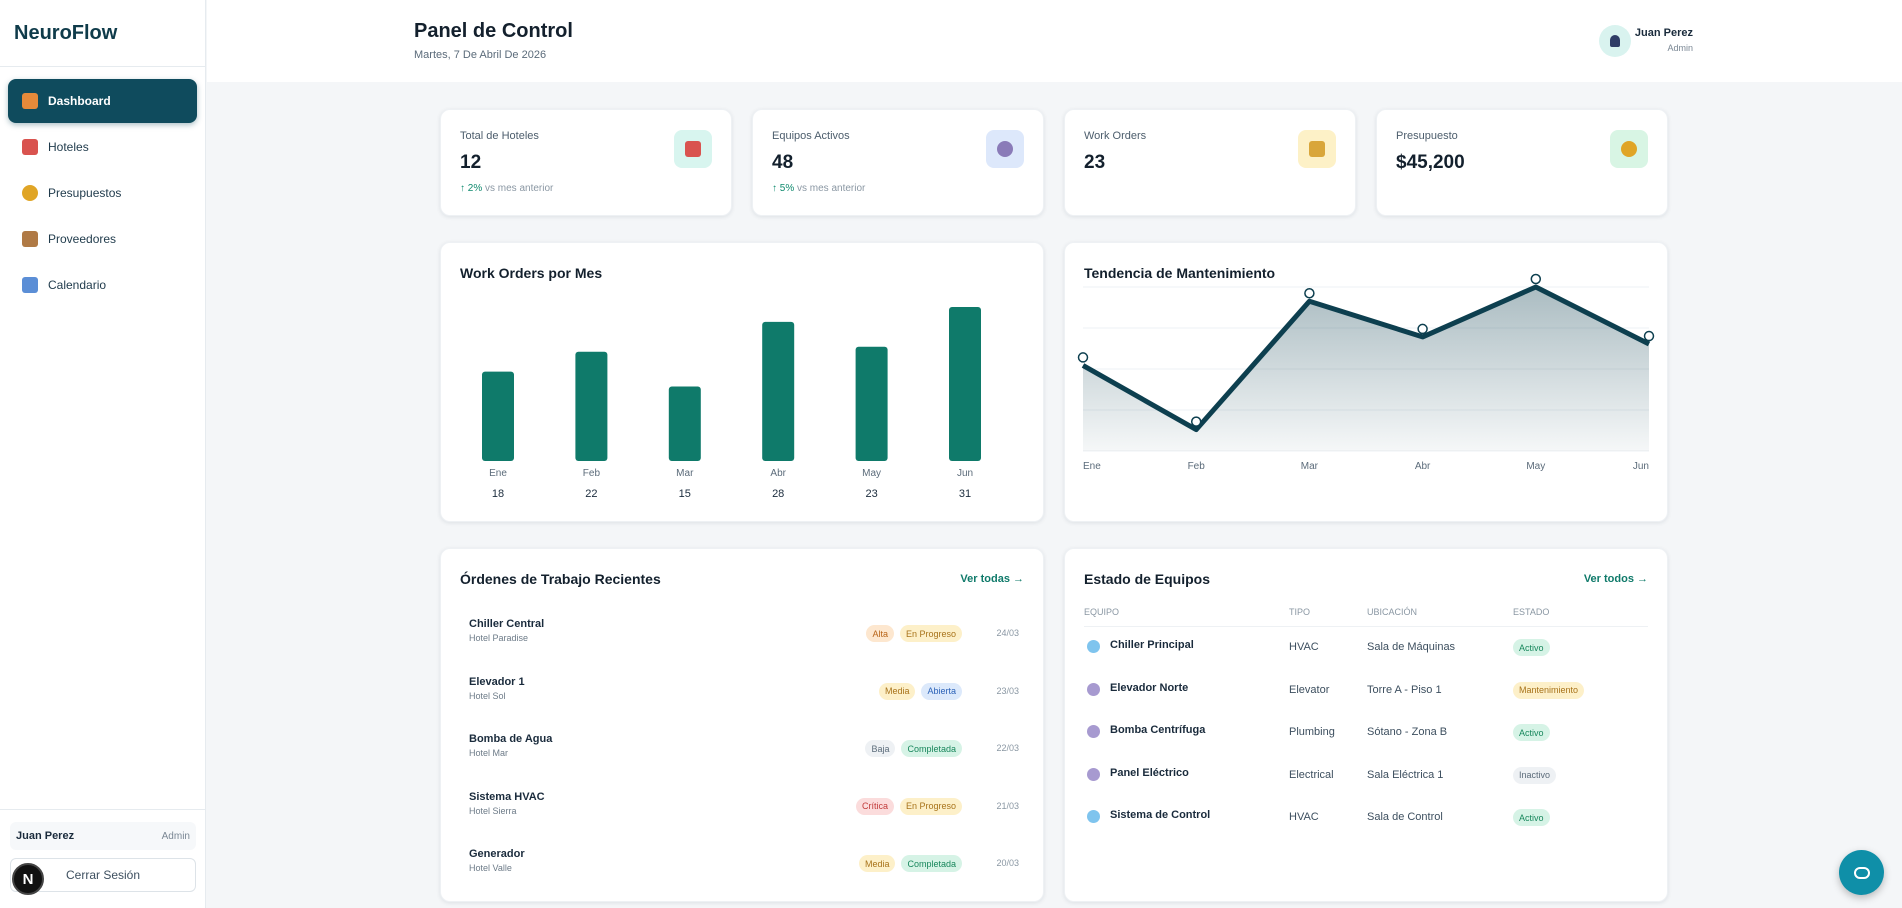 The width and height of the screenshot is (1902, 908). What do you see at coordinates (778, 473) in the screenshot?
I see `bar-category-label: Abr` at bounding box center [778, 473].